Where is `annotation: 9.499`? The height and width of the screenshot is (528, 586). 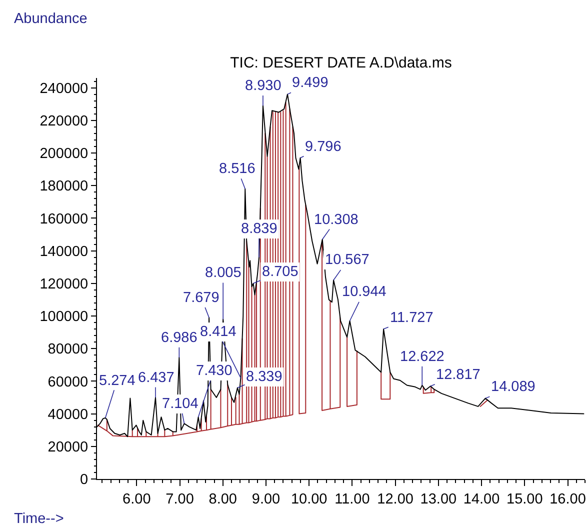 annotation: 9.499 is located at coordinates (310, 83).